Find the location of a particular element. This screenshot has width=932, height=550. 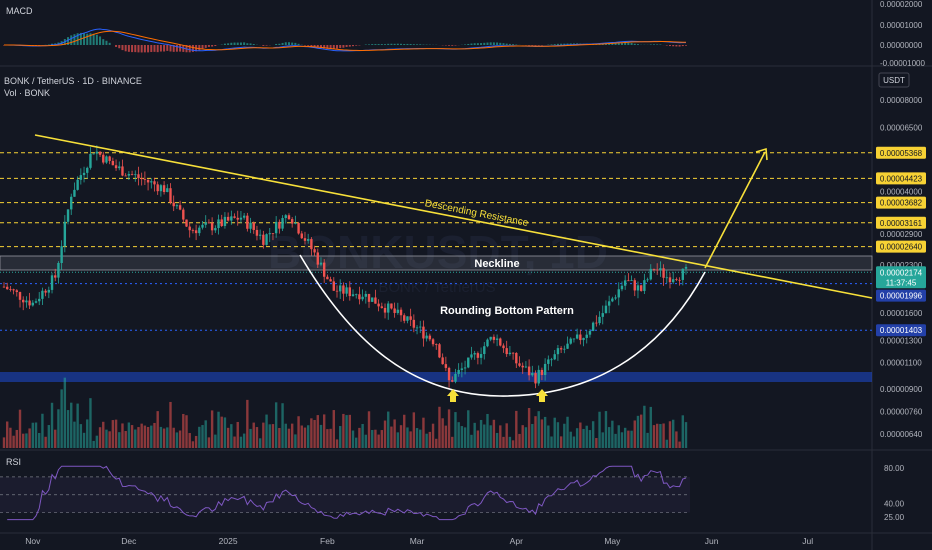

macd-axis-tick: 0.00001000 is located at coordinates (901, 25).